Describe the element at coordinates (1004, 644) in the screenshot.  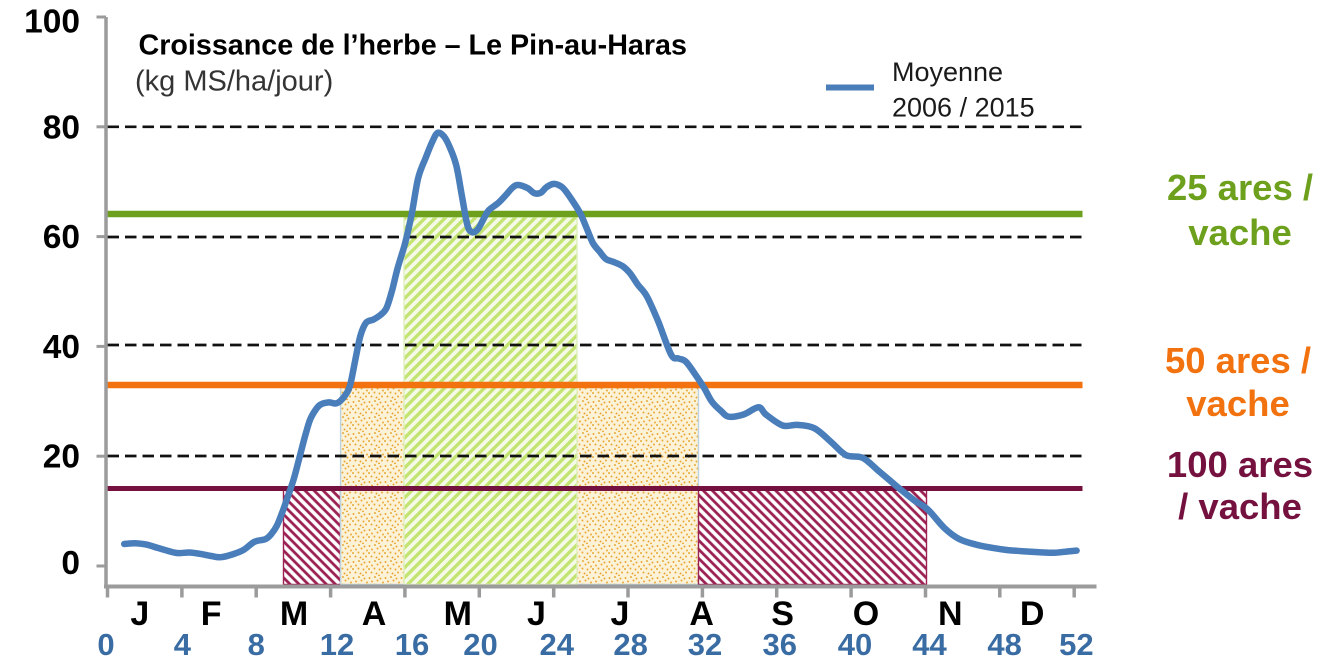
I see `svg-text: 48` at that location.